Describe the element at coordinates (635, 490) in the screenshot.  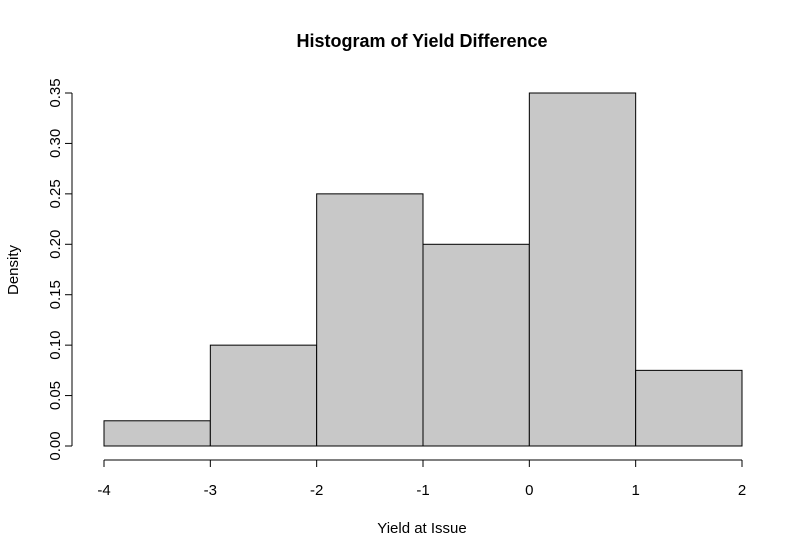
I see `x-tick-label: 1` at that location.